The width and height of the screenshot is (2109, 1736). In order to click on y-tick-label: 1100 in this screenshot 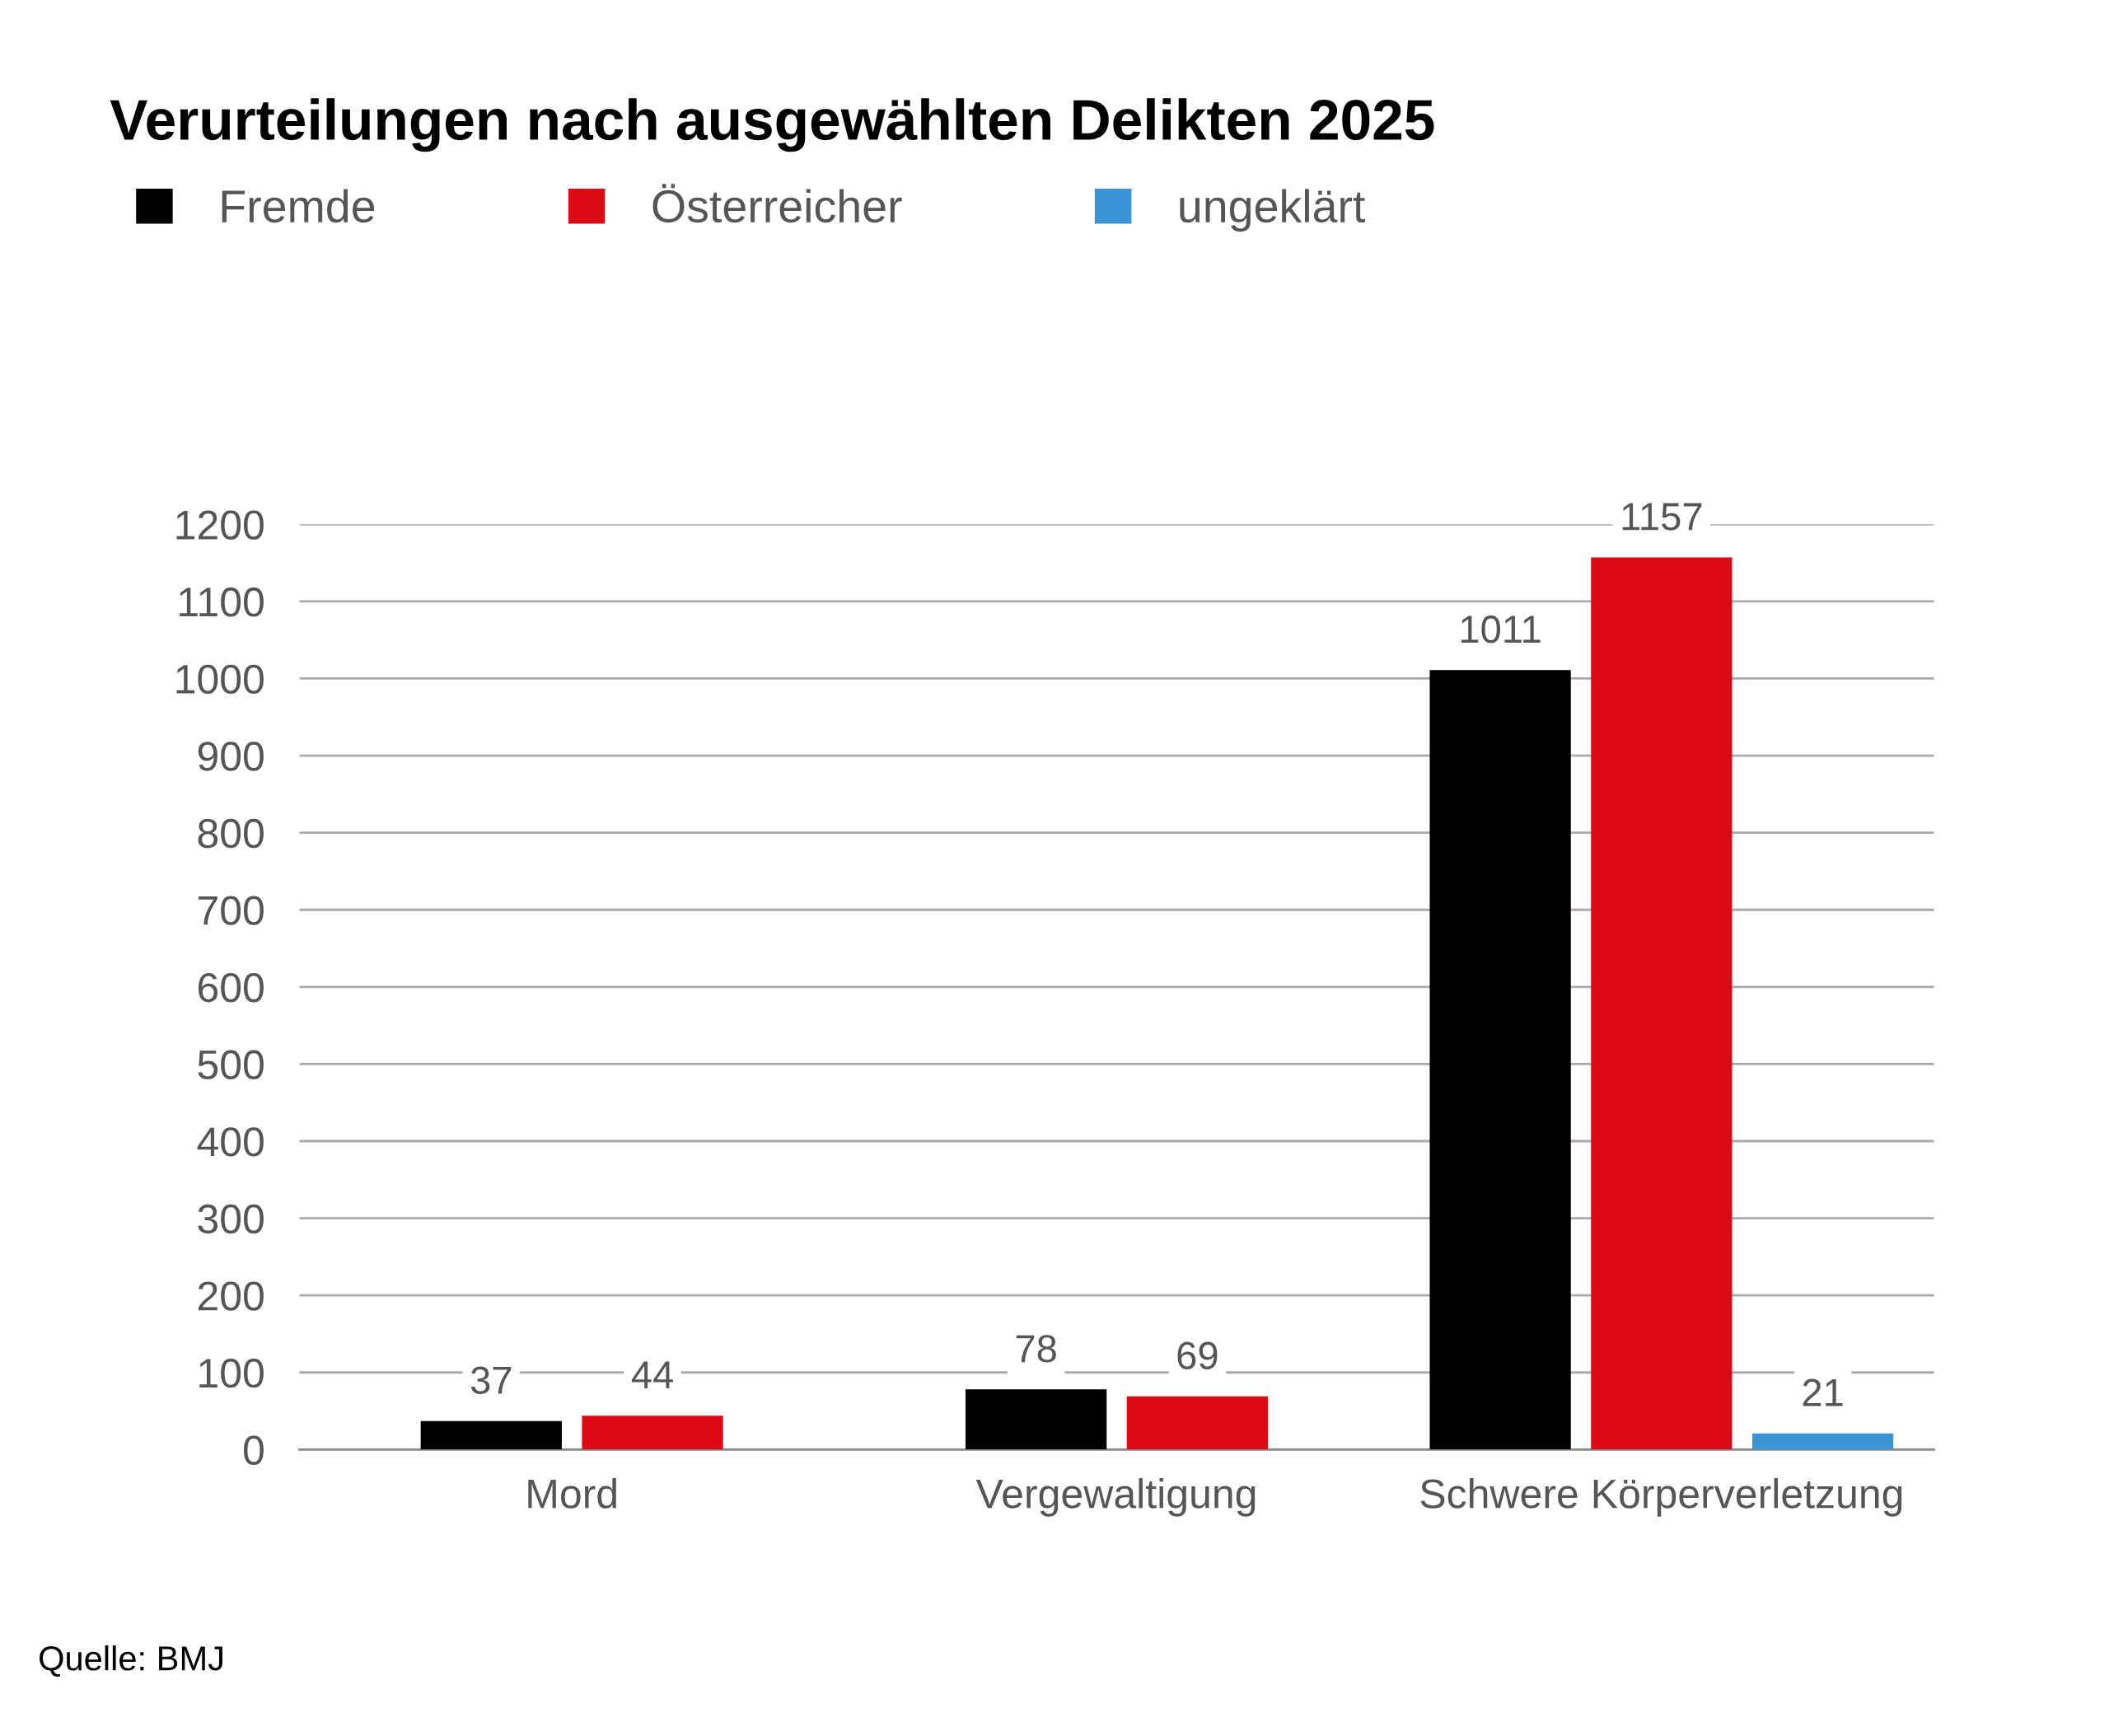, I will do `click(222, 602)`.